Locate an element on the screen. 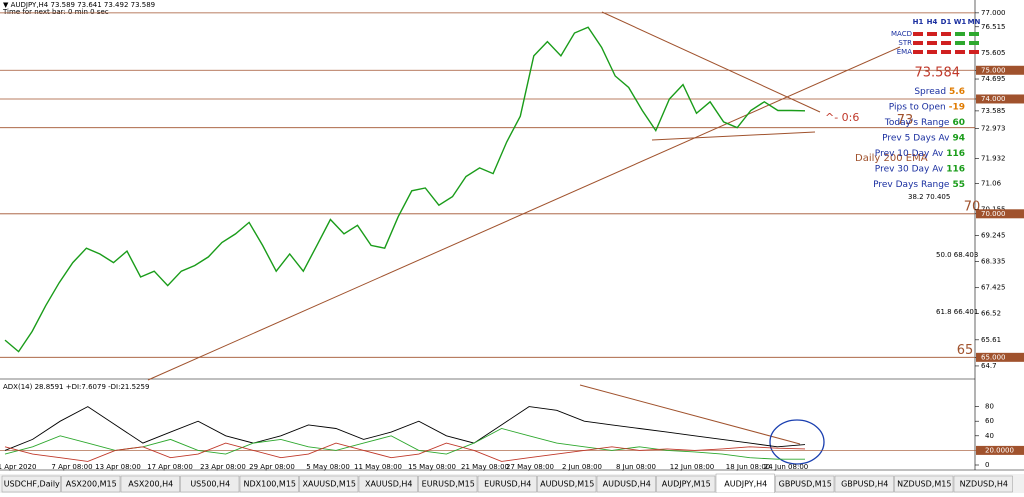  info-row: Pips to Open -19 is located at coordinates (927, 107).